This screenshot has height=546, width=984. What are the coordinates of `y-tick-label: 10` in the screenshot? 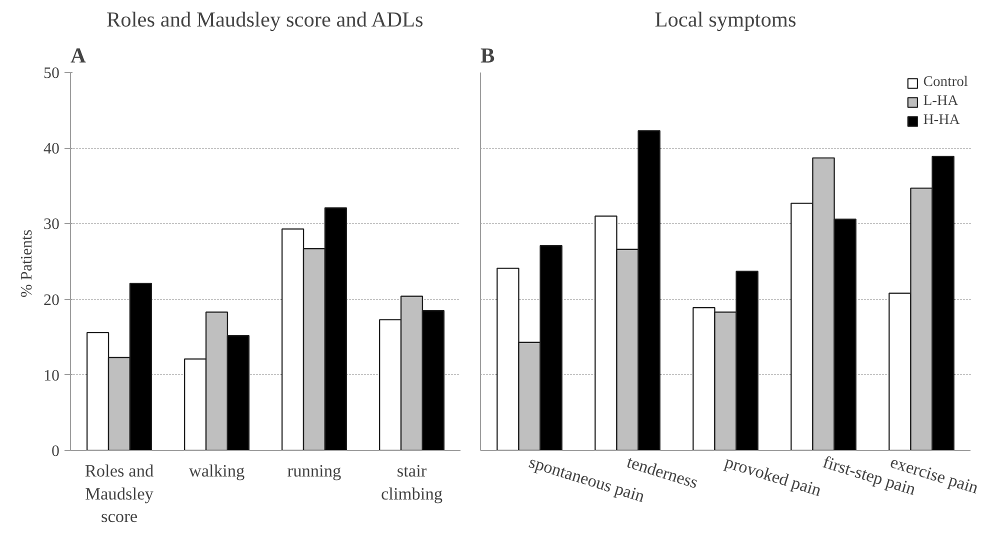 It's located at (52, 375).